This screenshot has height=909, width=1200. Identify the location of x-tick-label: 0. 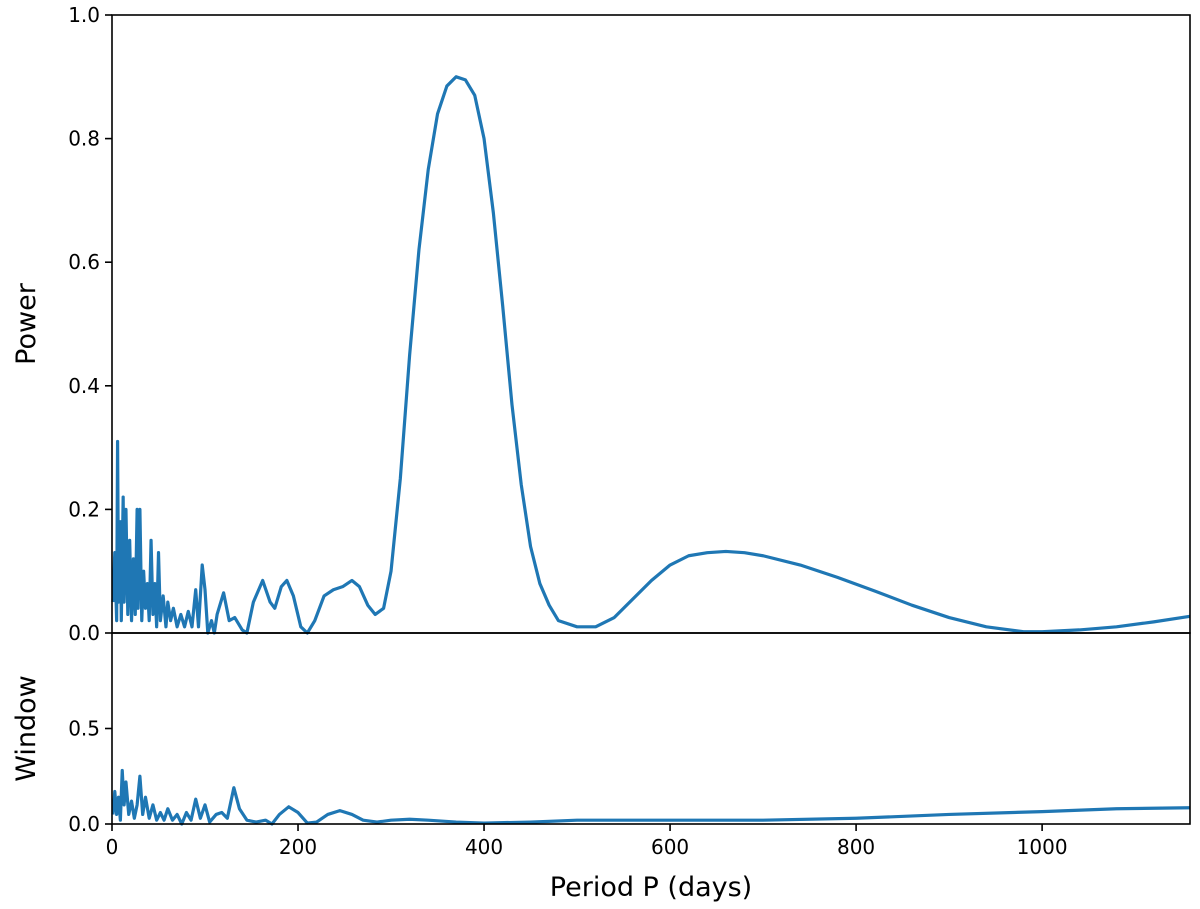
(112, 847).